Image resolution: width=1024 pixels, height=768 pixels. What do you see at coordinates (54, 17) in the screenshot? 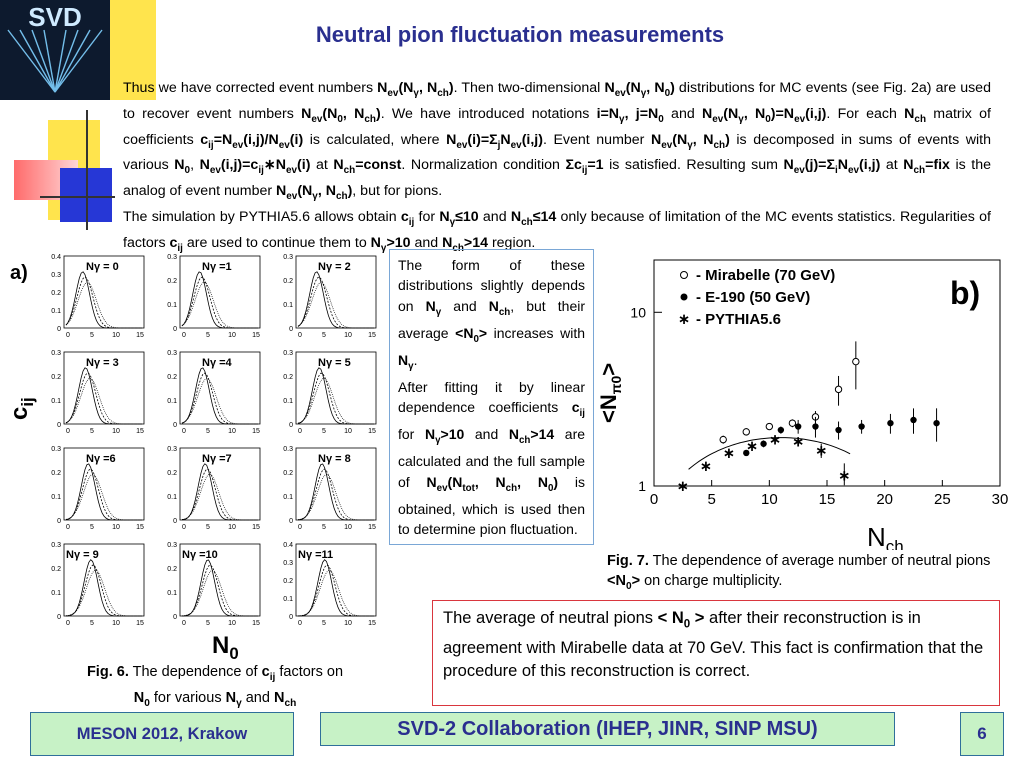
I see `logo-text: SVD` at bounding box center [54, 17].